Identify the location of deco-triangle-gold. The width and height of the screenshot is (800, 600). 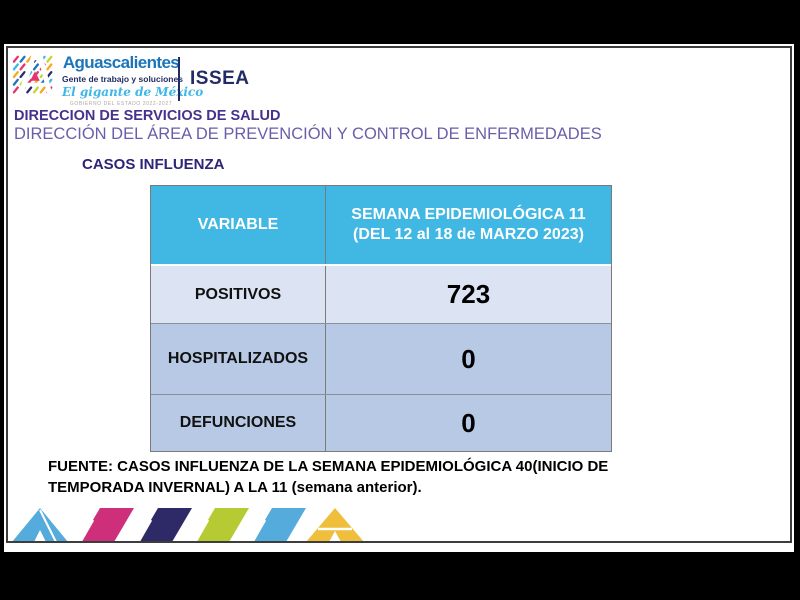
(335, 525).